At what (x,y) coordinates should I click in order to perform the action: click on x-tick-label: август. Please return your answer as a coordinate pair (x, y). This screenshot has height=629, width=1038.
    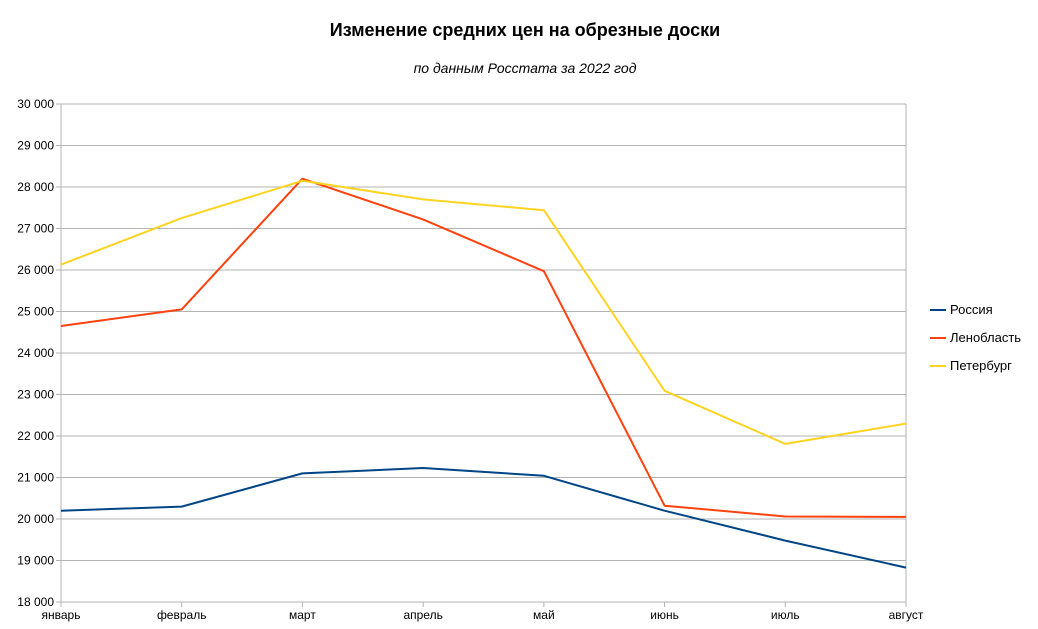
    Looking at the image, I should click on (906, 615).